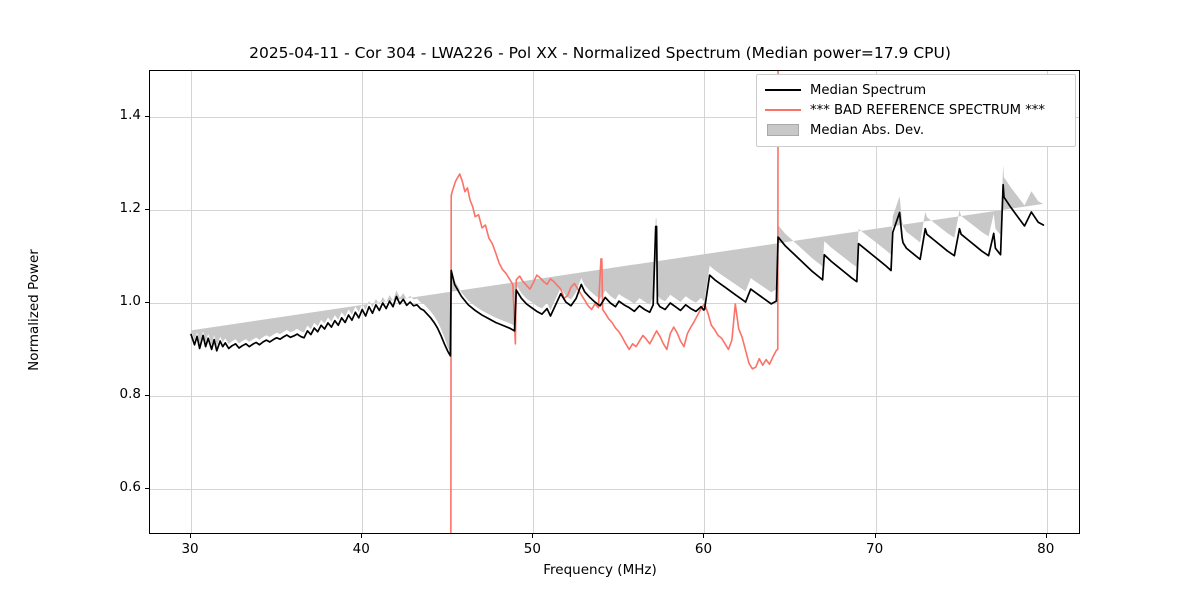 The image size is (1200, 600). Describe the element at coordinates (783, 130) in the screenshot. I see `legend-swatch-patch-gray` at that location.